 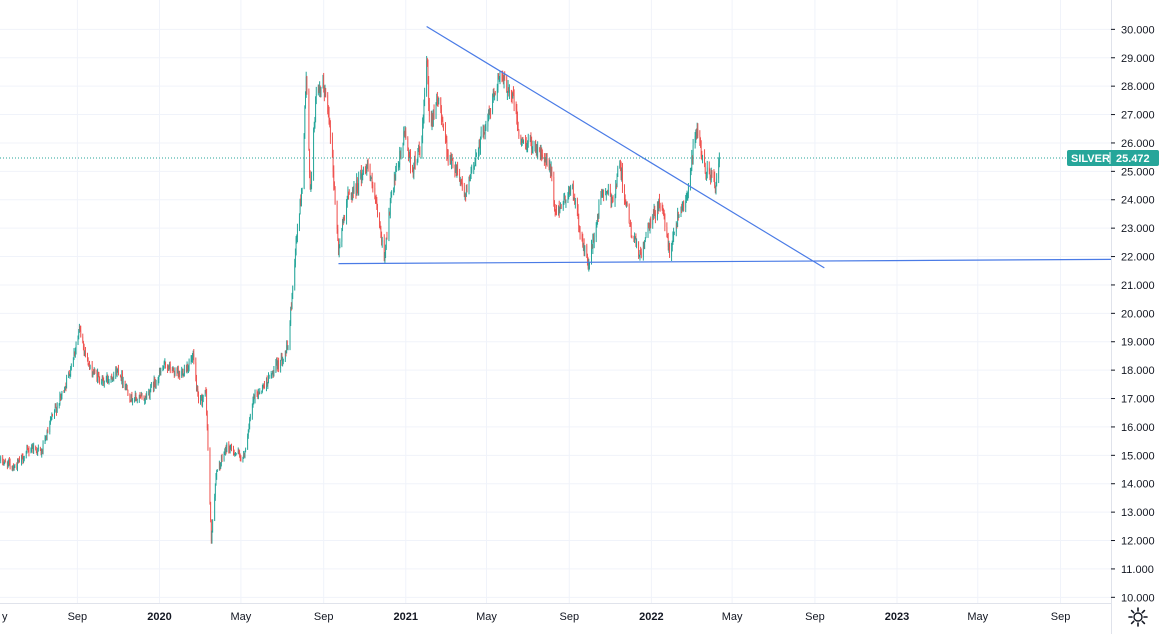 I want to click on time-tick-label: y, so click(x=5, y=617).